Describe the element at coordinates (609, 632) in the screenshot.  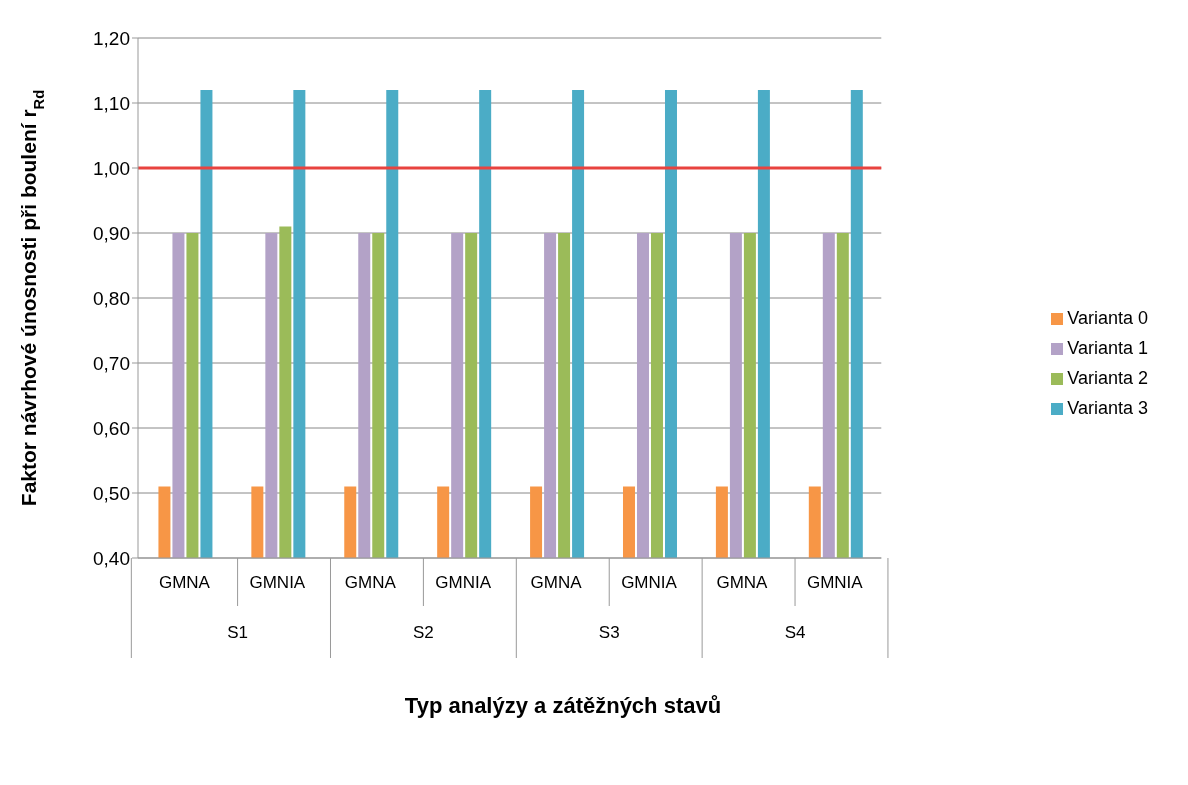
I see `text: S3` at that location.